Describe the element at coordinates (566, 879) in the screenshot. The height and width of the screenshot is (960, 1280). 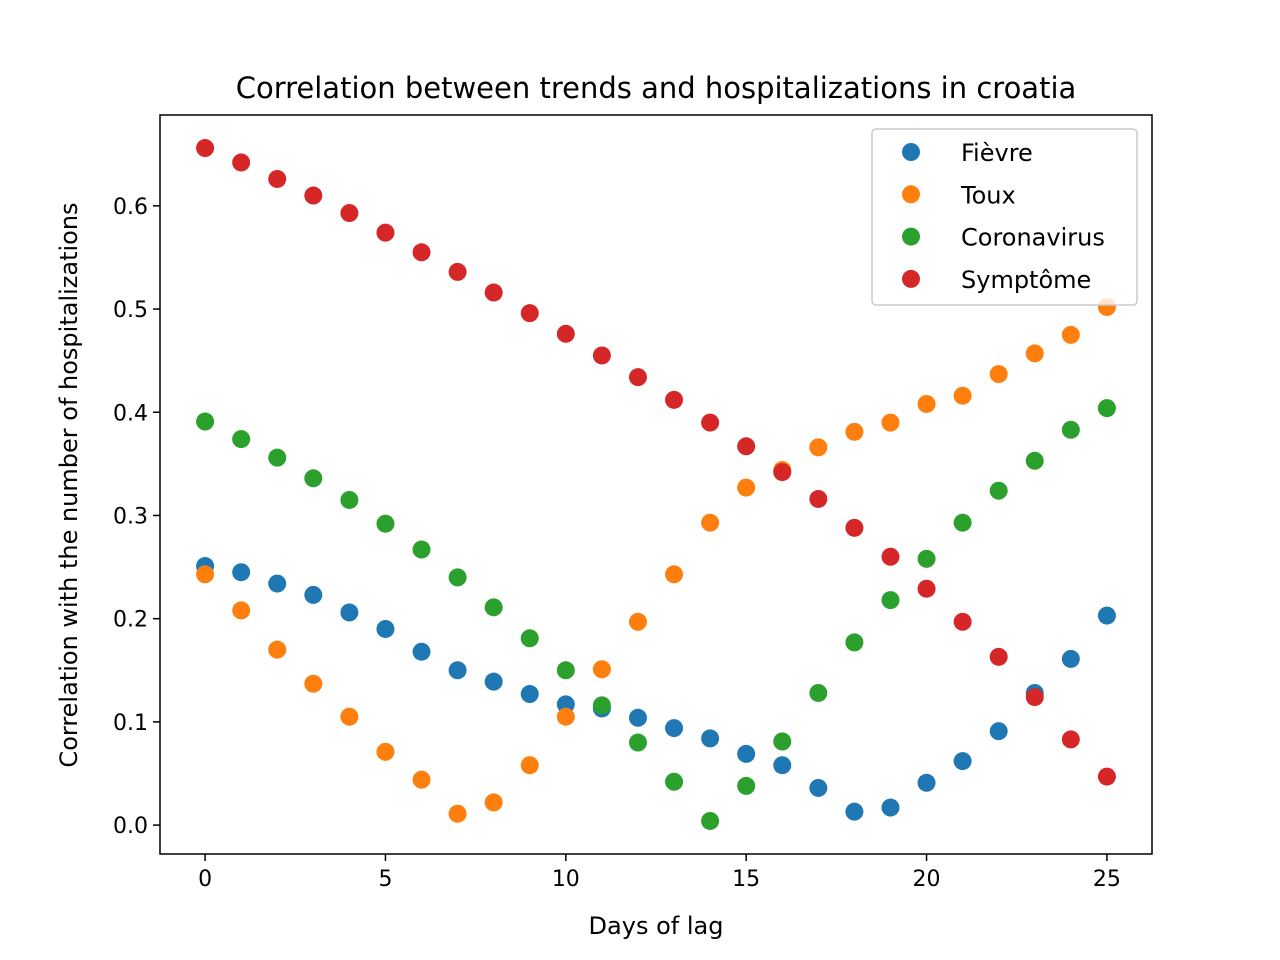
I see `x-tick-label: 10` at that location.